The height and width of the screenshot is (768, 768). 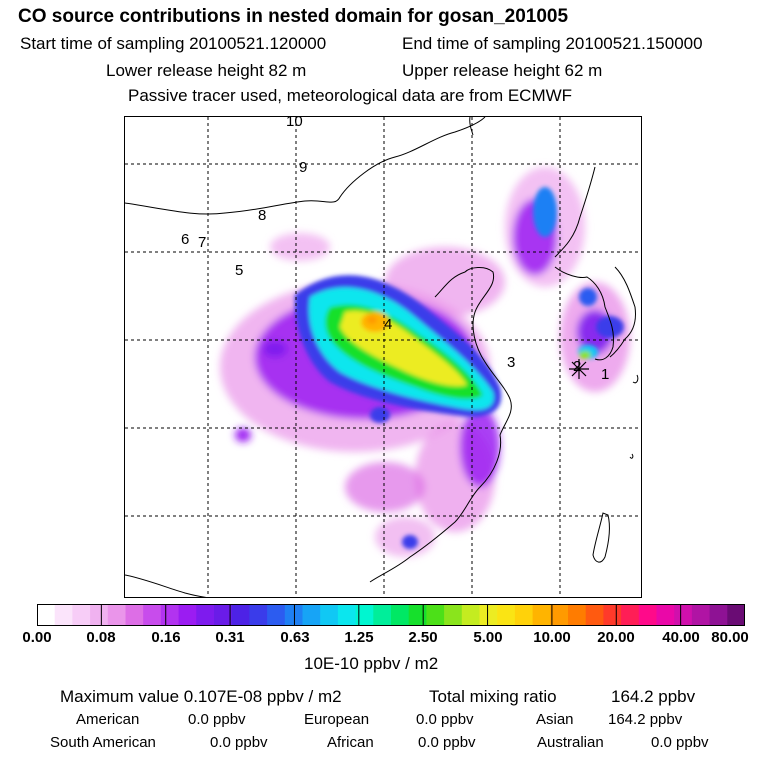 I want to click on marker-5: 5, so click(x=239, y=270).